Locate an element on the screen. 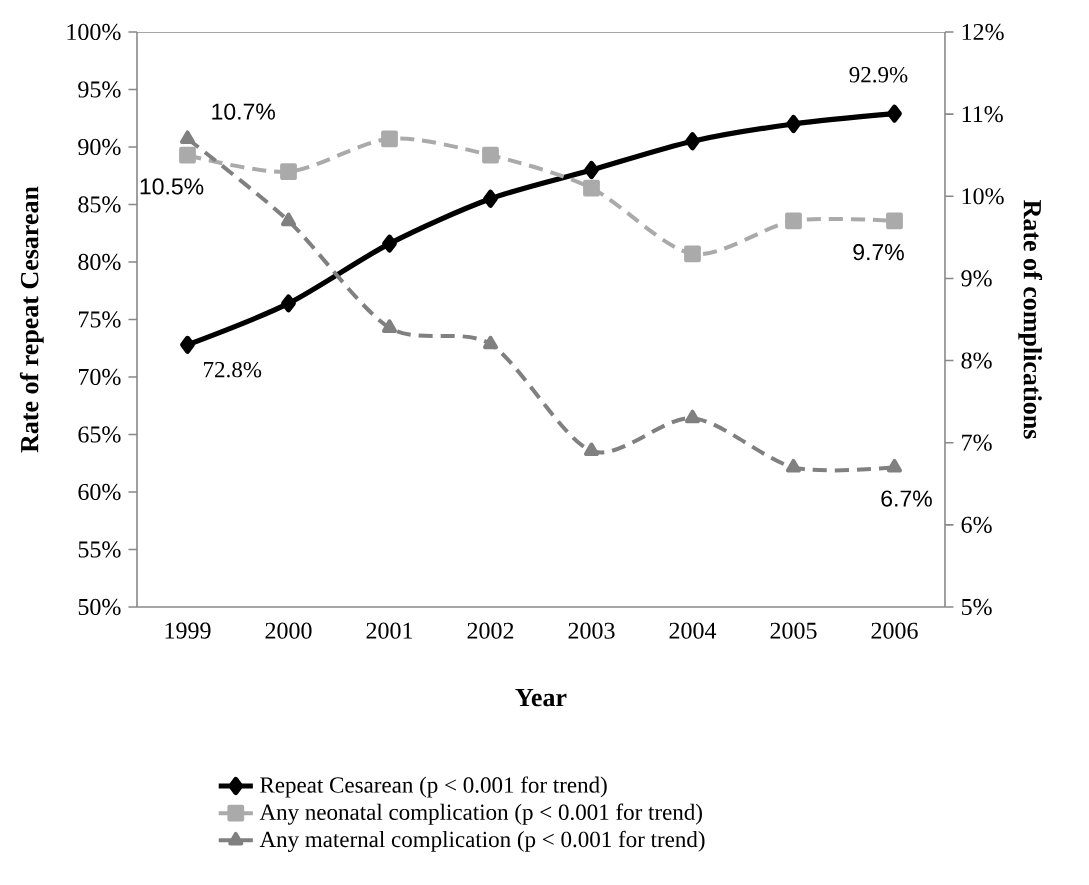 The height and width of the screenshot is (885, 1089). y-tick-label: 65% is located at coordinates (99, 434).